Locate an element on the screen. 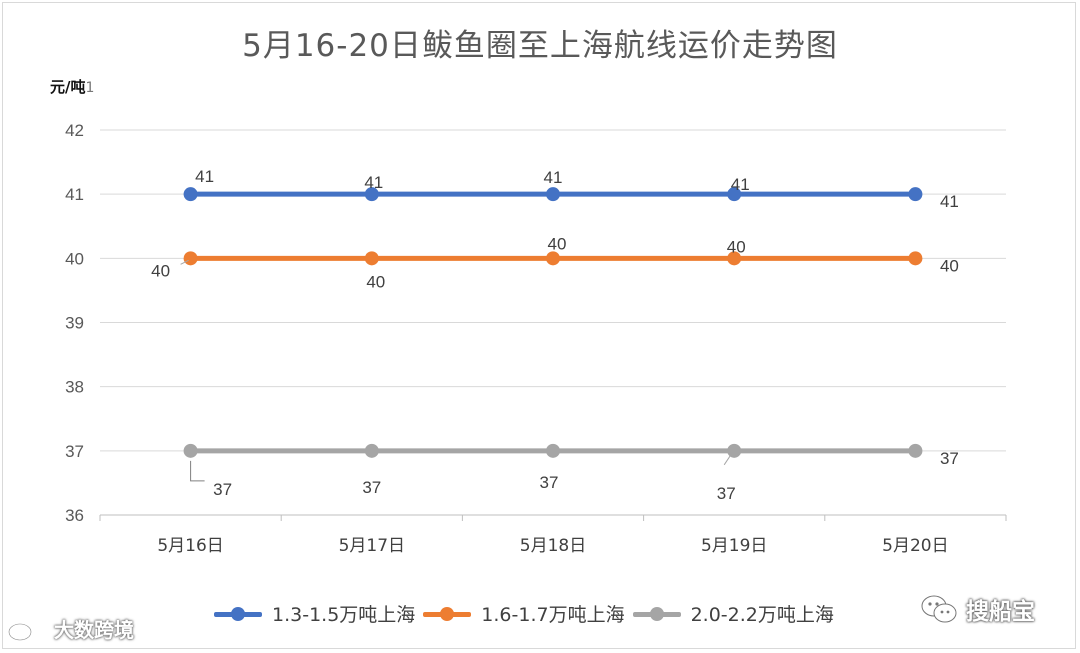 The height and width of the screenshot is (653, 1080). watermark-left-text: 大数跨境 is located at coordinates (94, 630).